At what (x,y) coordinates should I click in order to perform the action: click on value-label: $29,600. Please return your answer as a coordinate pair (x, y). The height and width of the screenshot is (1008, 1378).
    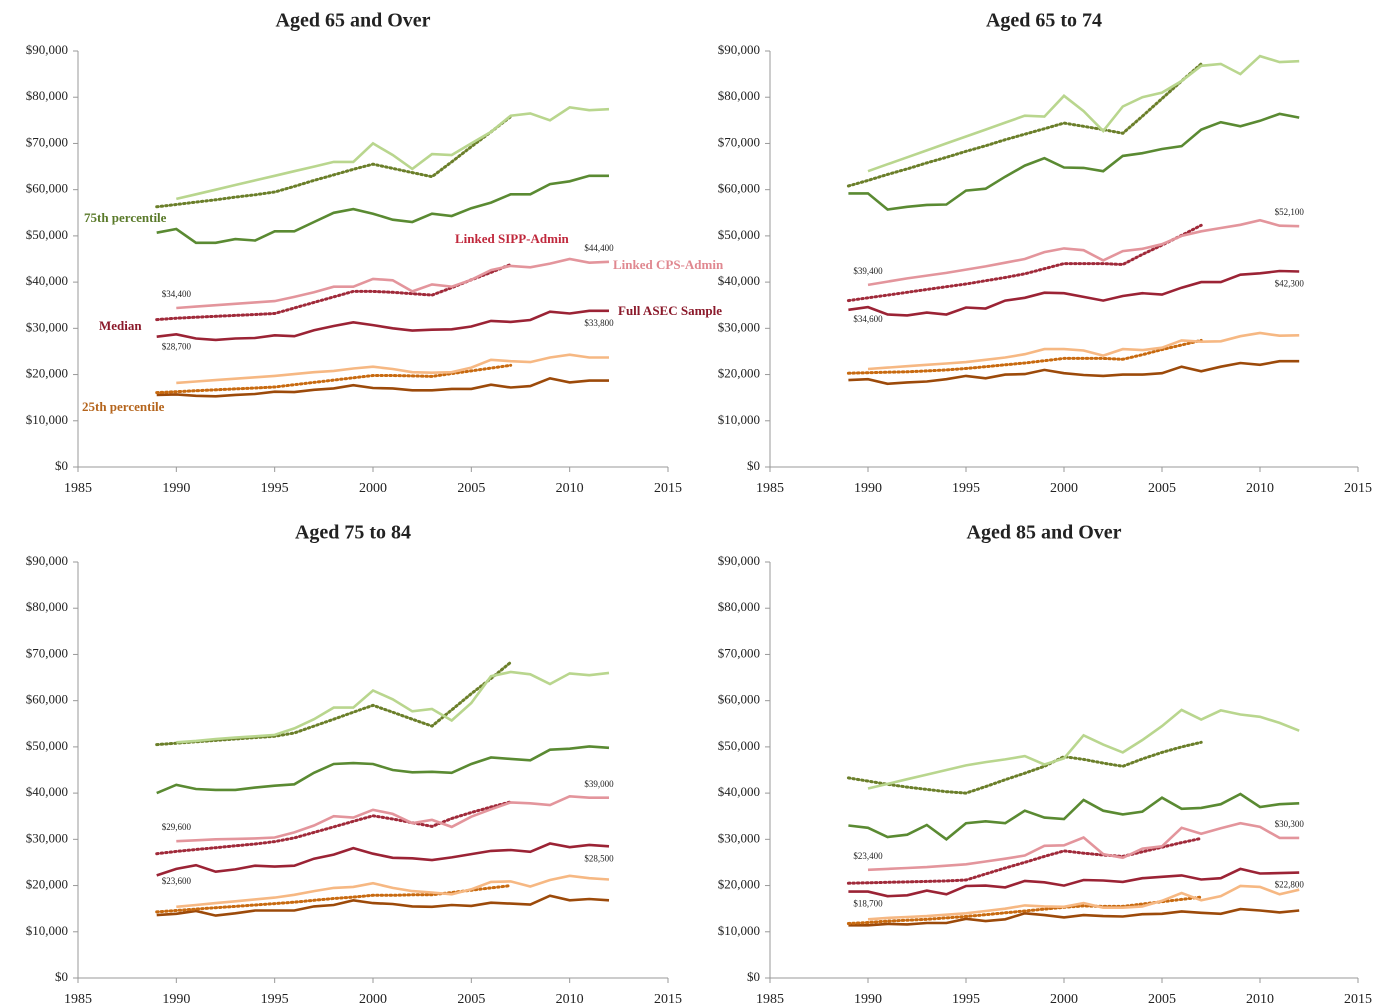
    Looking at the image, I should click on (177, 827).